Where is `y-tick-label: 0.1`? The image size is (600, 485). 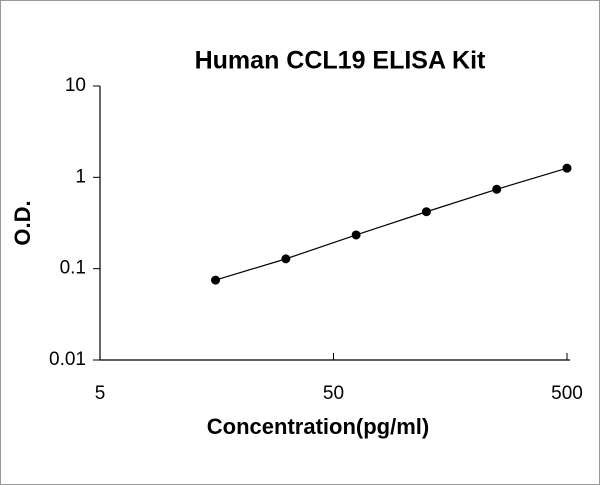 y-tick-label: 0.1 is located at coordinates (73, 268).